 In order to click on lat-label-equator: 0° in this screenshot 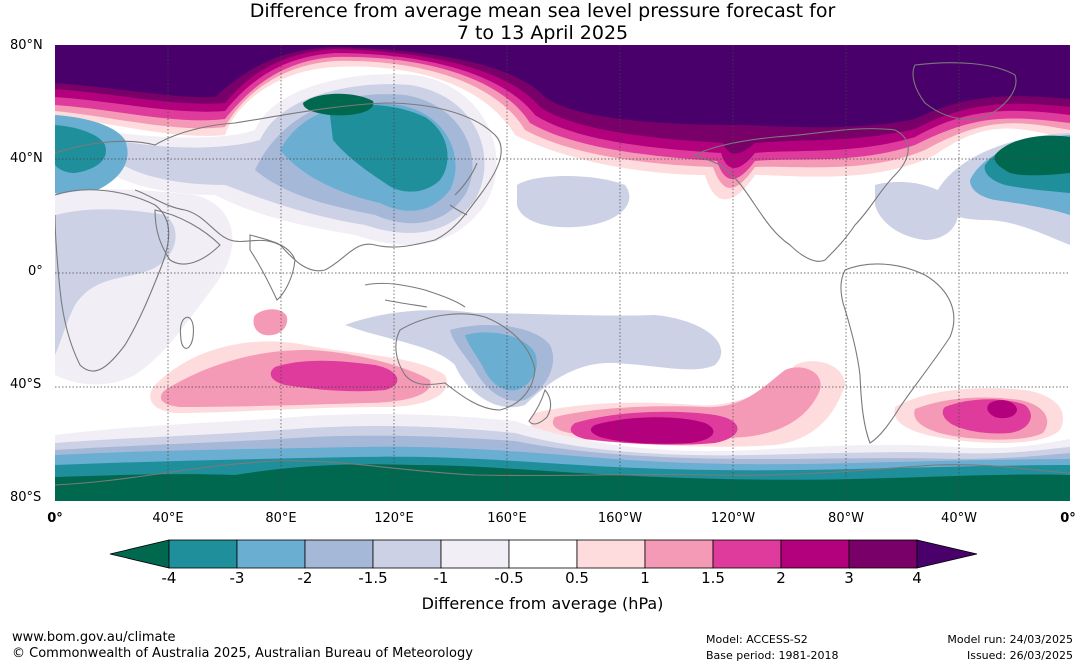, I will do `click(35, 271)`.